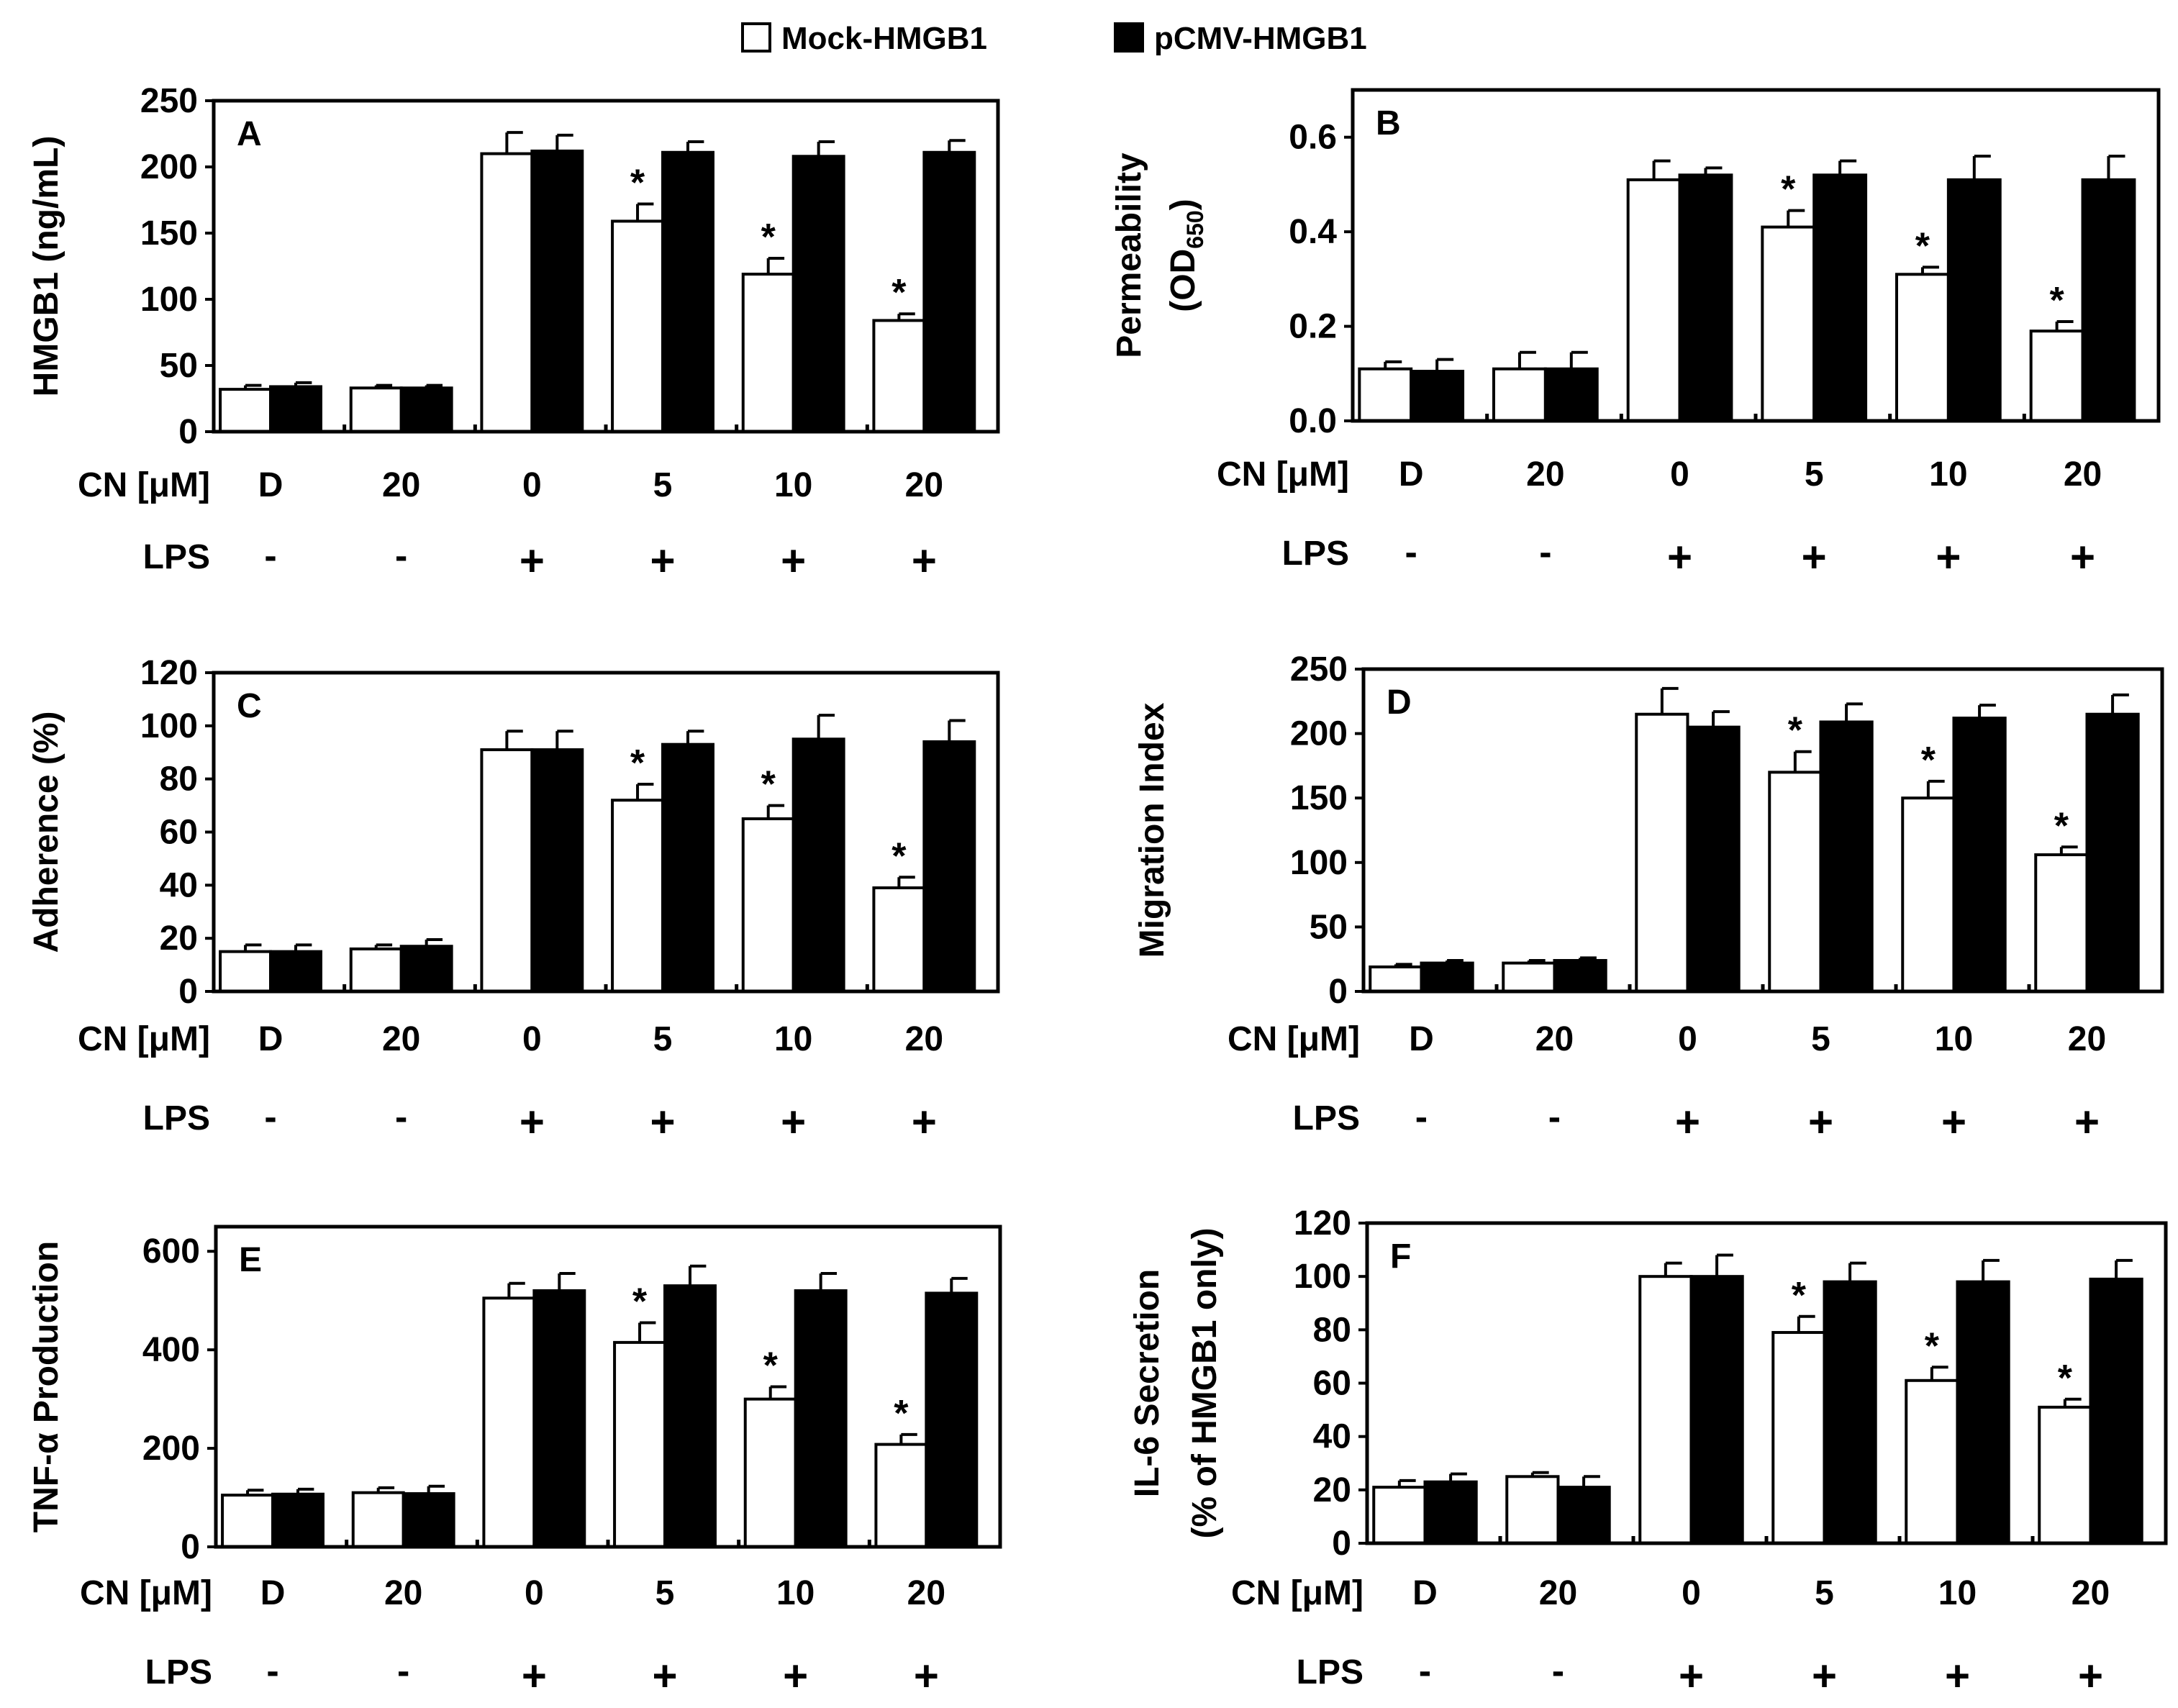 Image resolution: width=2178 pixels, height=1708 pixels. What do you see at coordinates (188, 432) in the screenshot?
I see `panel-a-ytick-label-1: 0` at bounding box center [188, 432].